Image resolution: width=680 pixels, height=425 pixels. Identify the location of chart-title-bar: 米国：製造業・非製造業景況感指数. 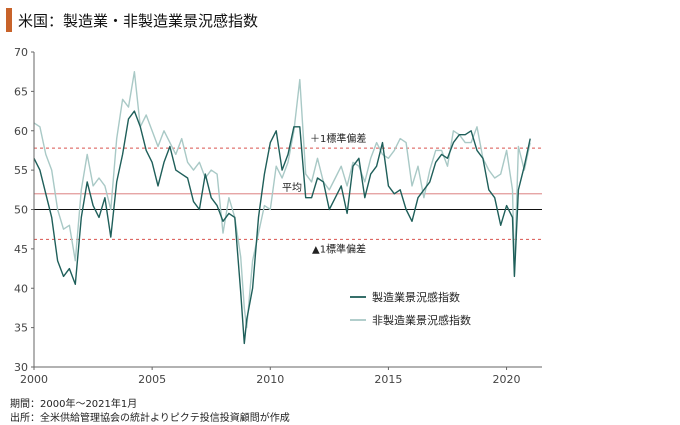
(132, 20).